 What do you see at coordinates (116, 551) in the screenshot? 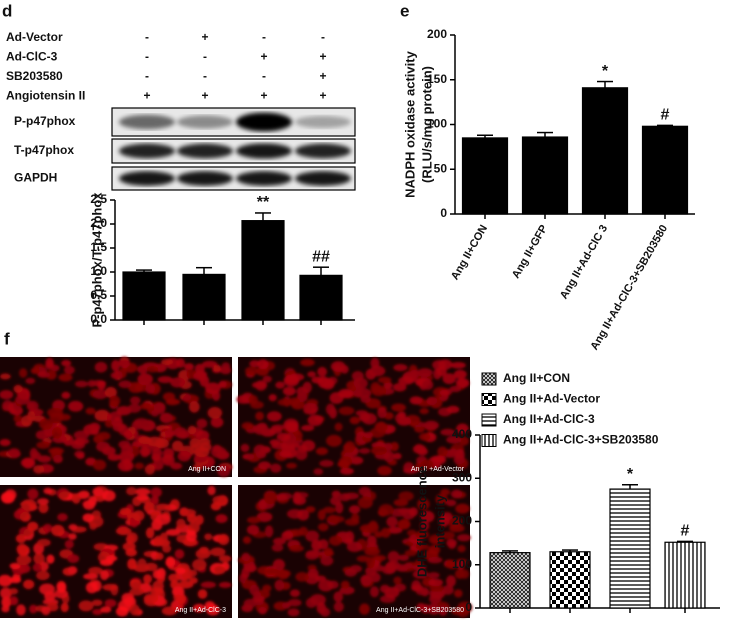
I see `micrograph: Ang II+Ad-ClC-3` at bounding box center [116, 551].